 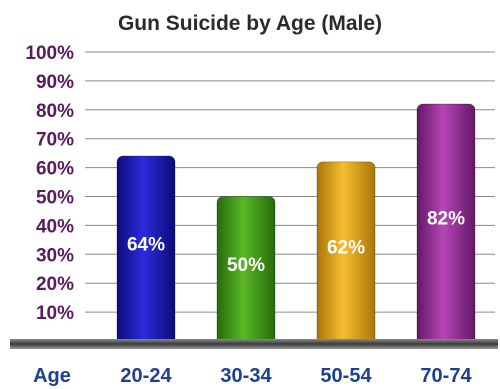 I want to click on bar-value-label: 62%, so click(x=346, y=247).